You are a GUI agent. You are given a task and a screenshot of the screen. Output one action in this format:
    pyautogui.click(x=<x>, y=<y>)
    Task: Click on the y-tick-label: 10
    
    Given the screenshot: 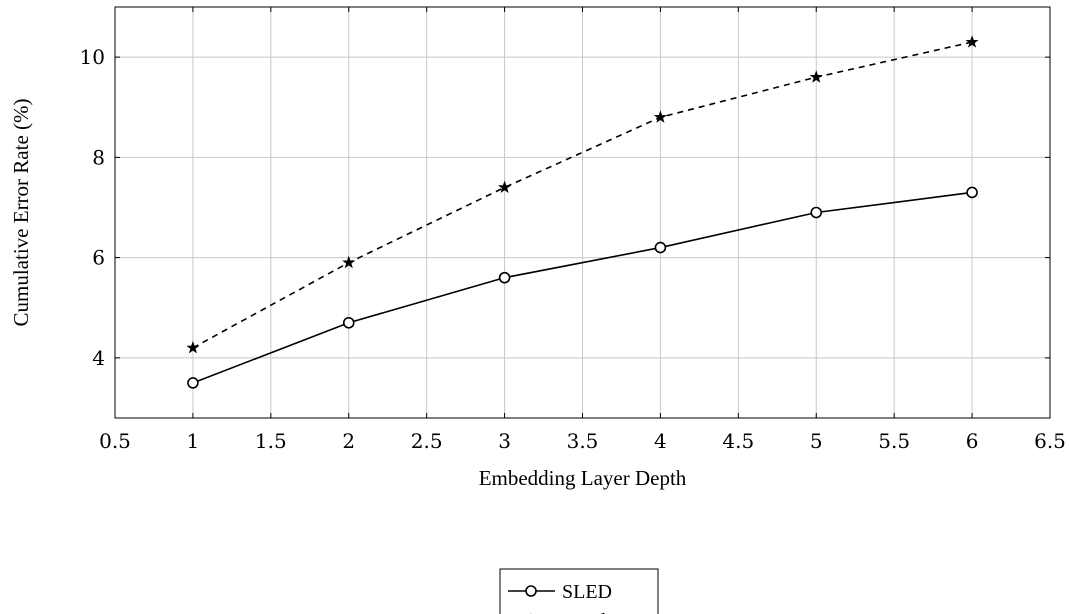 What is the action you would take?
    pyautogui.click(x=92, y=57)
    